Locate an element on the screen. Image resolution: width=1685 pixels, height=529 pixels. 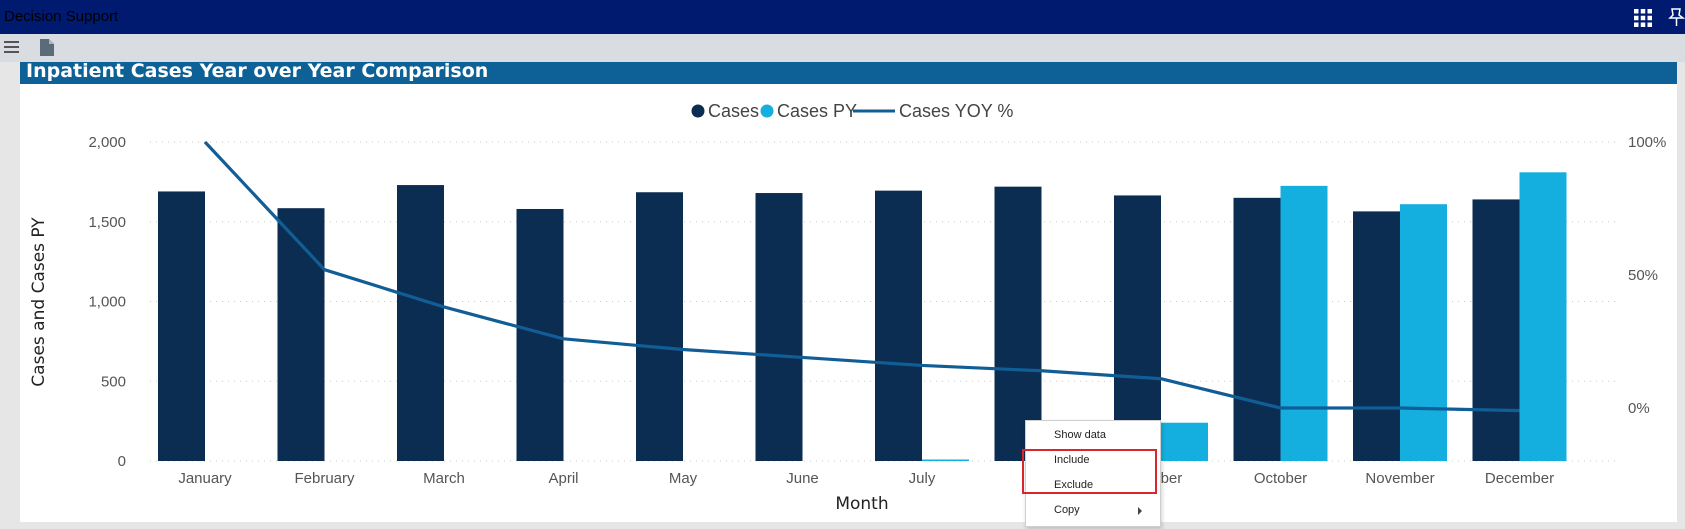
menu-item-exclude: Exclude is located at coordinates (1074, 485).